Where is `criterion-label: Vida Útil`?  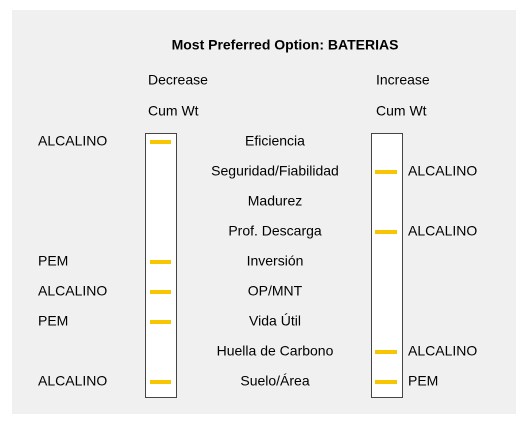
criterion-label: Vida Útil is located at coordinates (275, 321).